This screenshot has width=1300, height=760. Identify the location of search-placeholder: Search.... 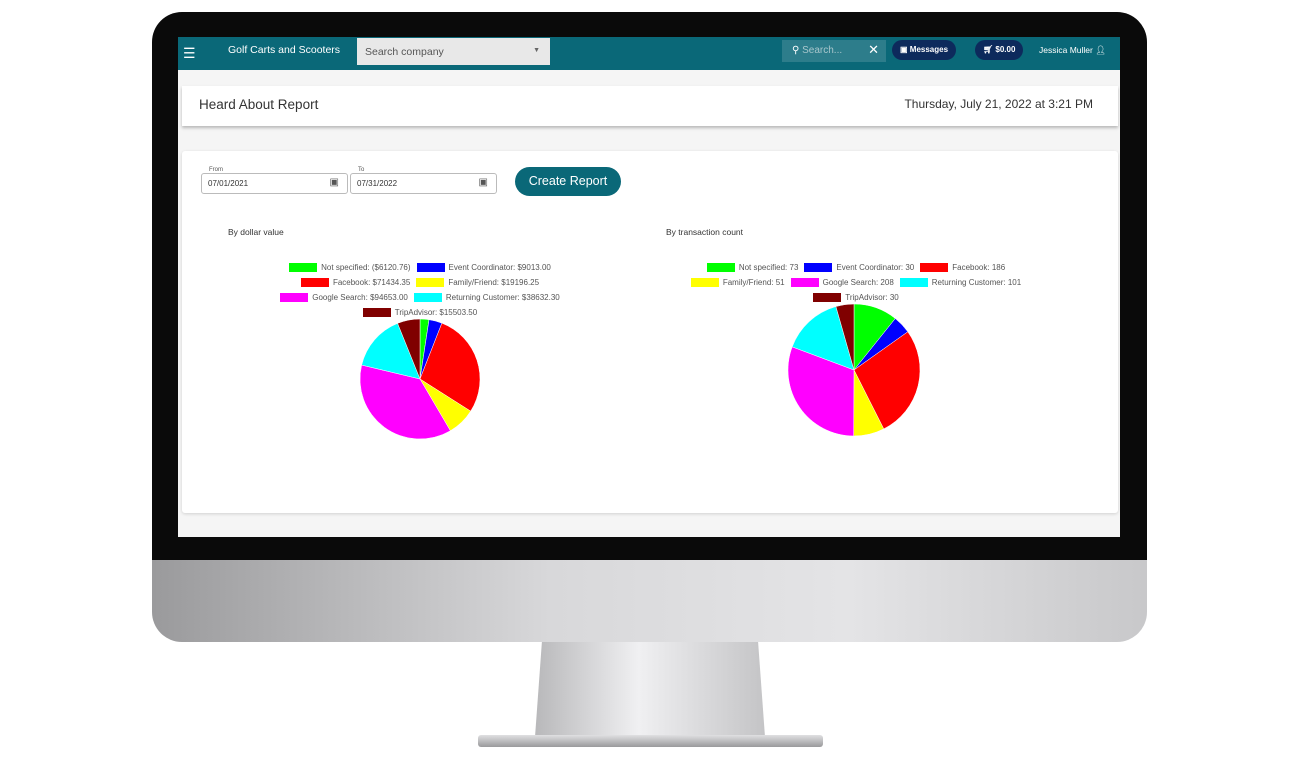
(822, 50).